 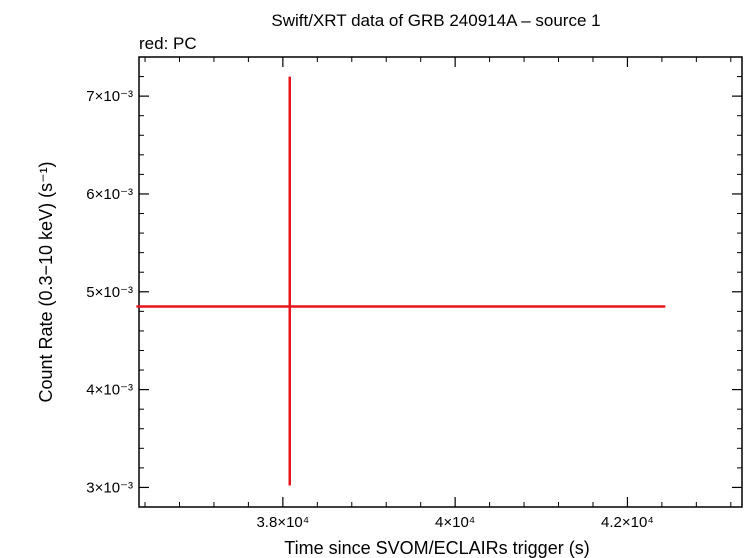 What do you see at coordinates (455, 522) in the screenshot?
I see `x-tick-label: 4×10⁴` at bounding box center [455, 522].